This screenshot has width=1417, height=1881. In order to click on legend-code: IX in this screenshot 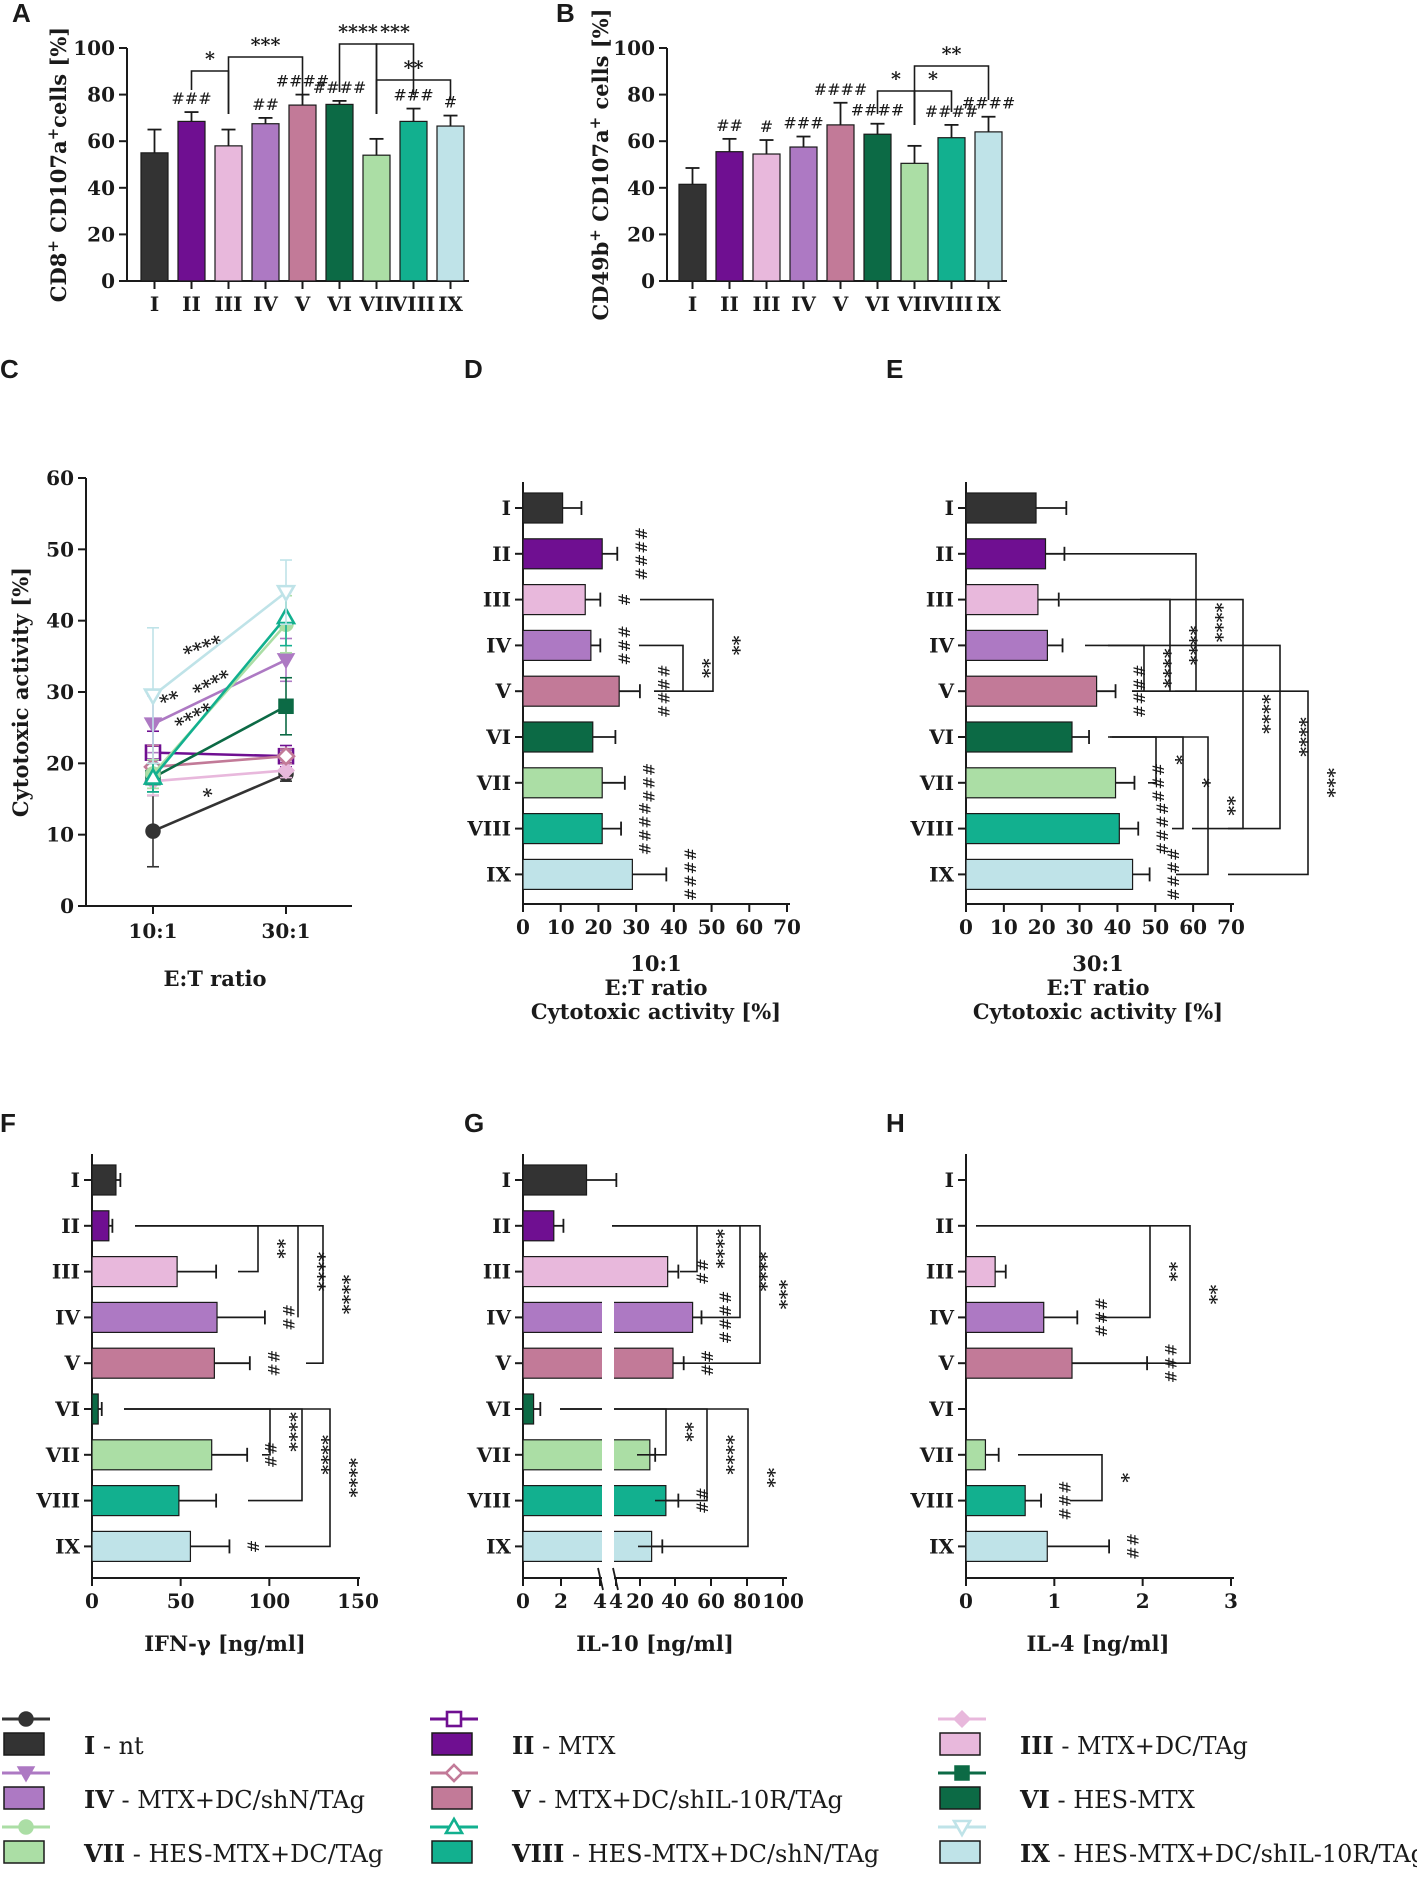, I will do `click(1035, 1853)`.